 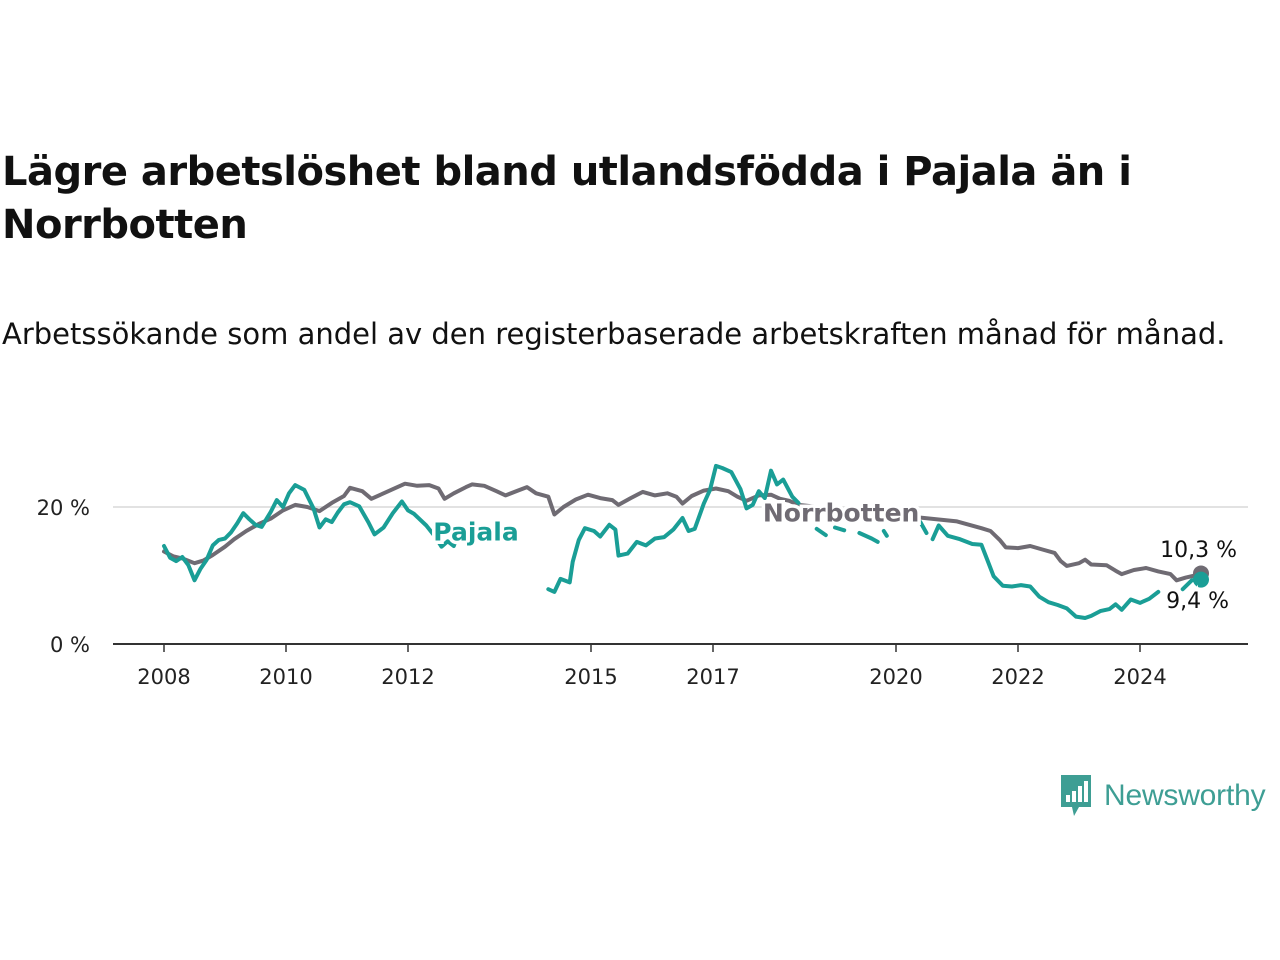 I want to click on x-tick-label: 2015, so click(x=590, y=677).